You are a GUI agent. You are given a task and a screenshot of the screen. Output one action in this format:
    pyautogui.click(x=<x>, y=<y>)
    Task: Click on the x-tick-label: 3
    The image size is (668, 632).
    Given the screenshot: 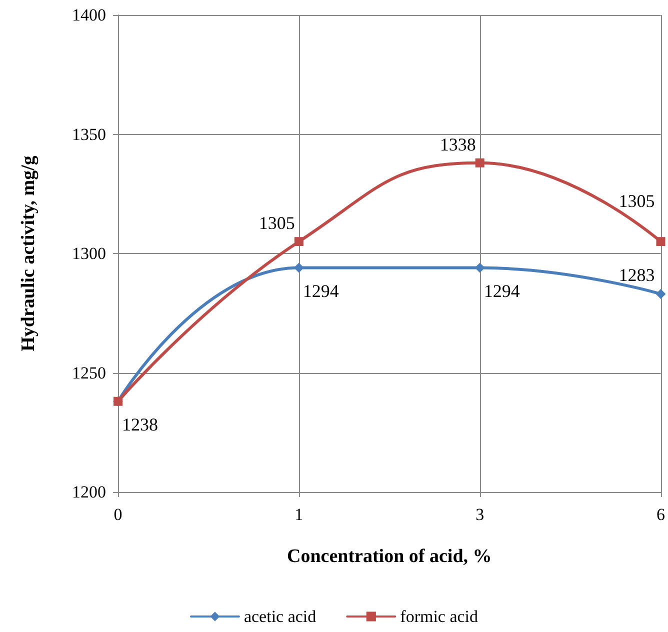 What is the action you would take?
    pyautogui.click(x=480, y=514)
    